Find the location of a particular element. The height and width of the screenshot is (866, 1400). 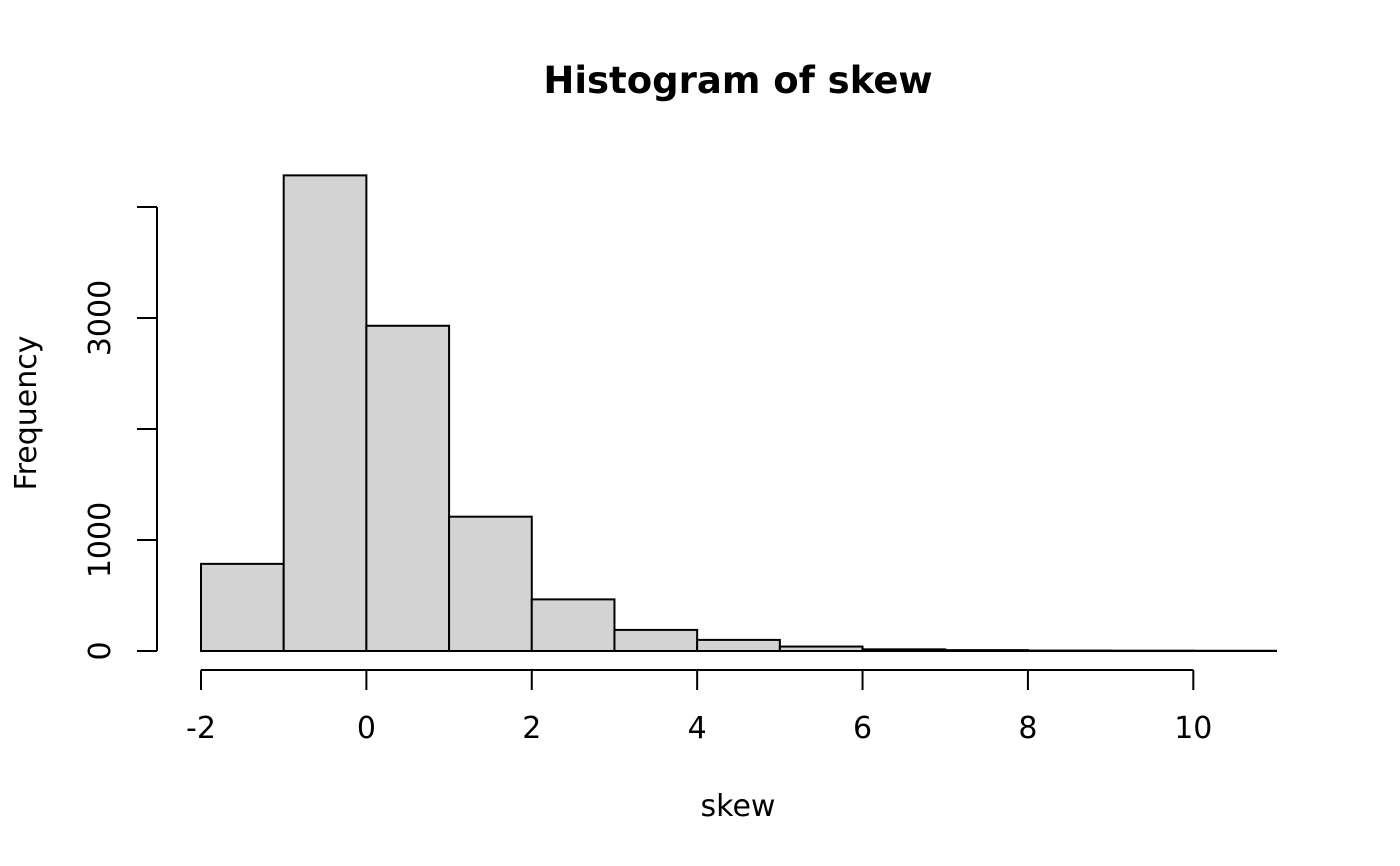

y-tick-label-0: 0 is located at coordinates (100, 650).